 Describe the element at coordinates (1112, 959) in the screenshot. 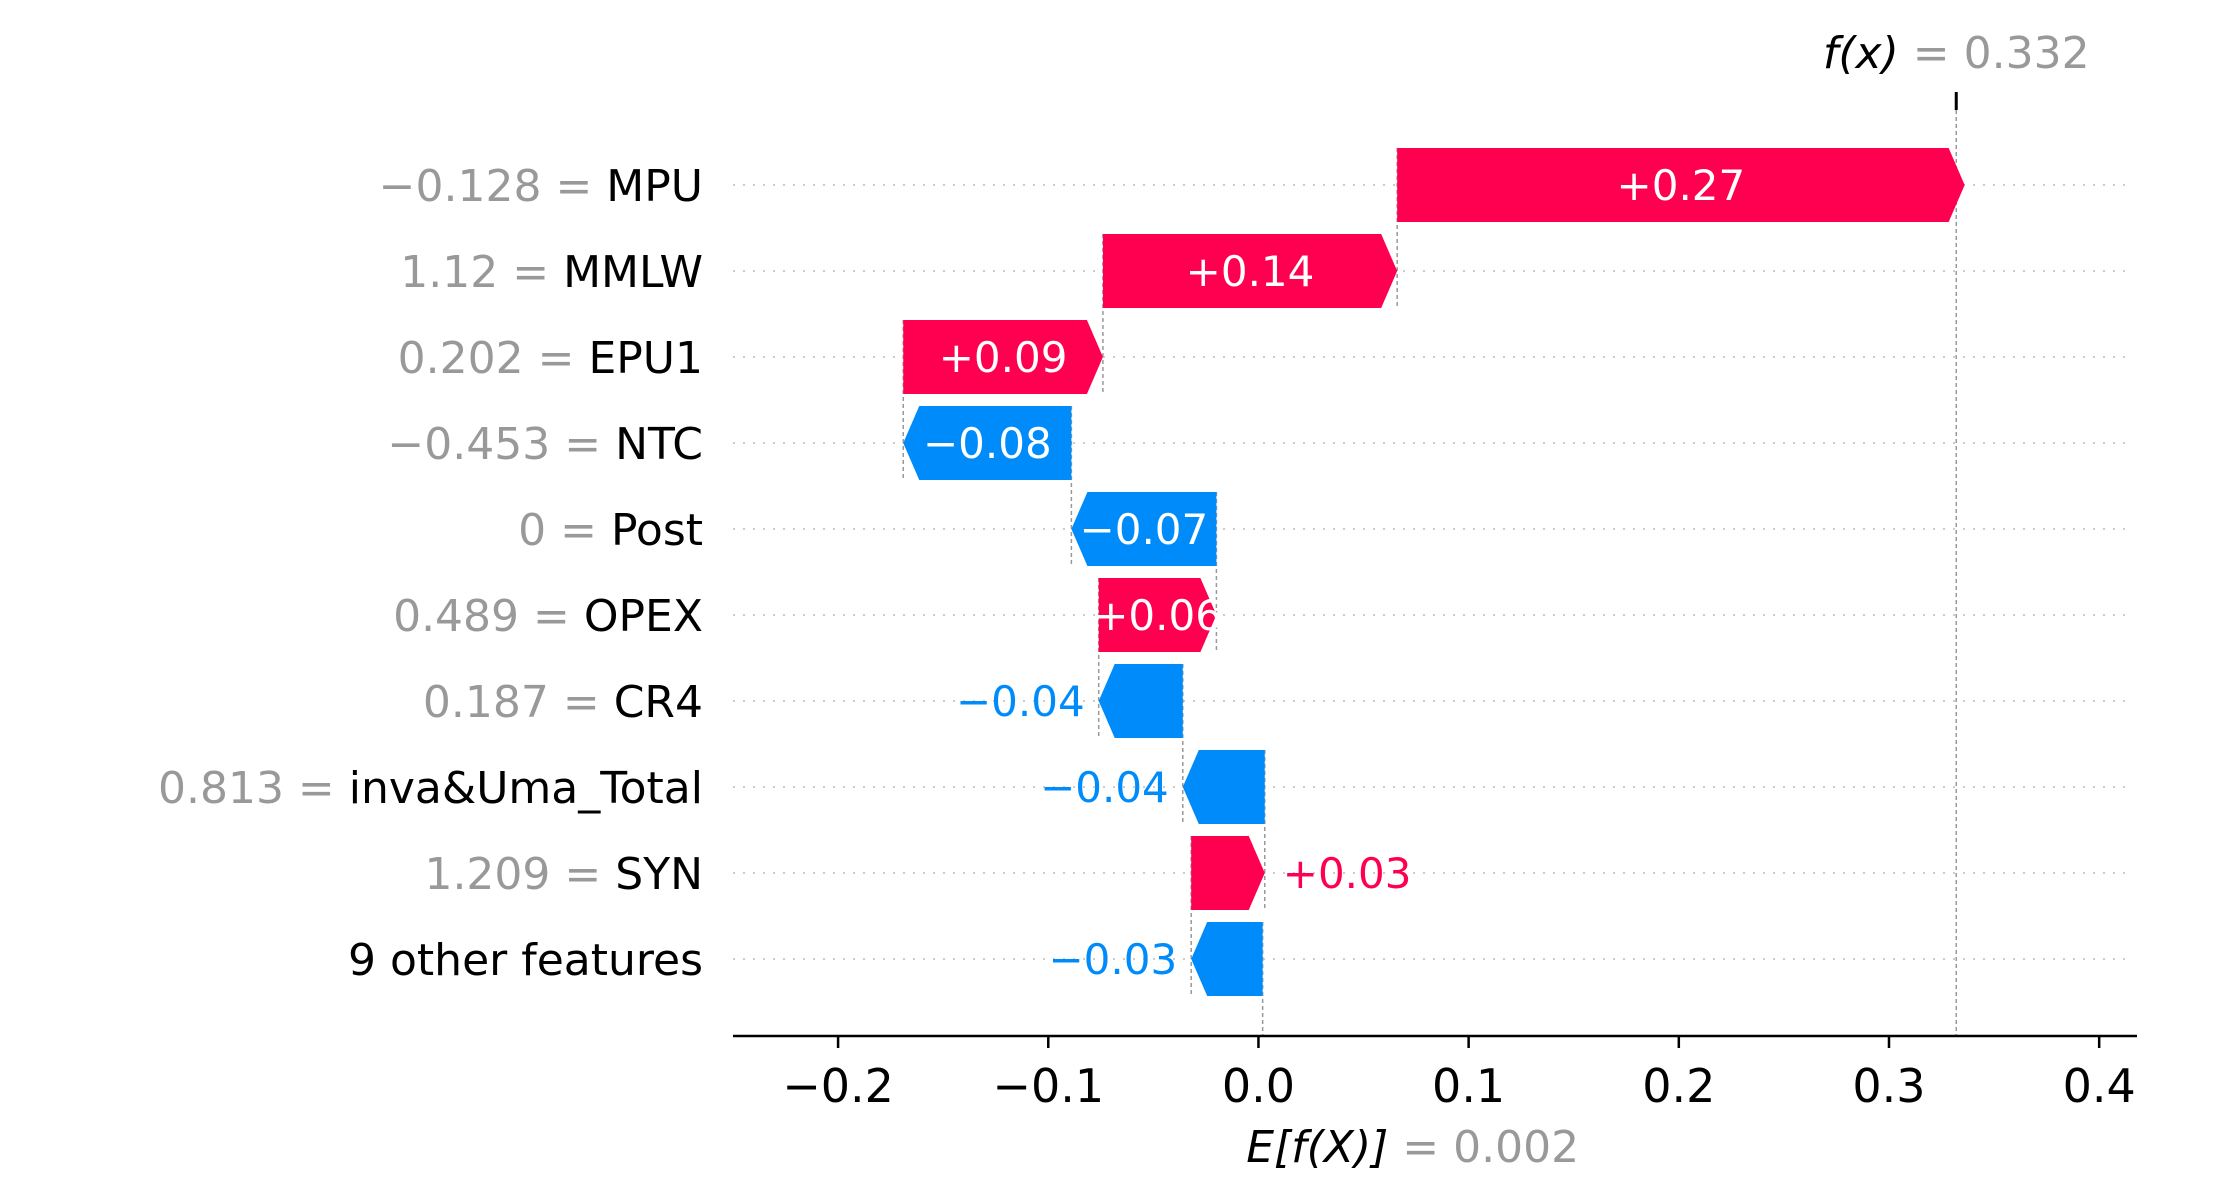

I see `contribution-label: −0.03` at that location.